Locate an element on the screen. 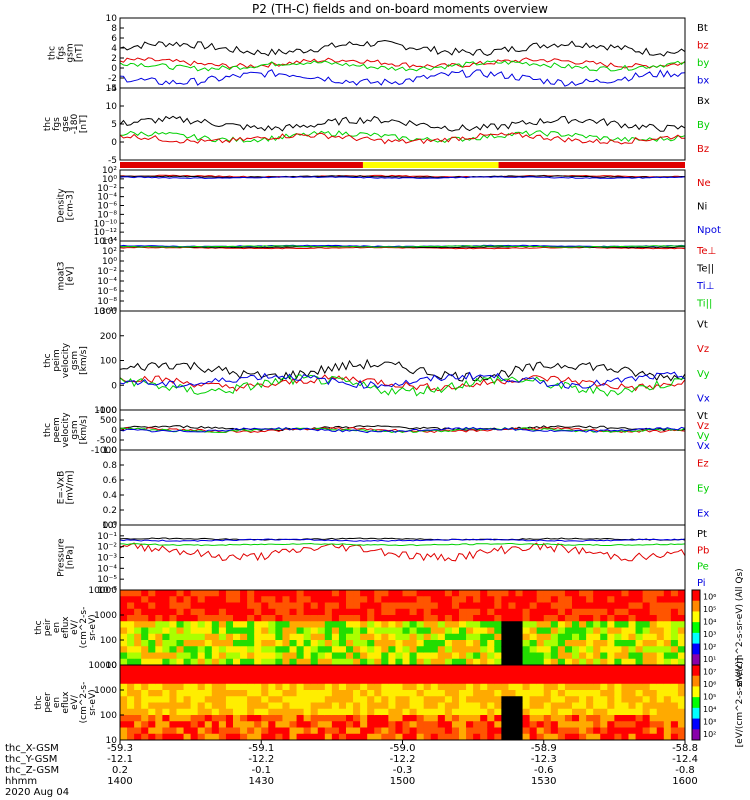  x-tick-label: 1400 is located at coordinates (119, 781).